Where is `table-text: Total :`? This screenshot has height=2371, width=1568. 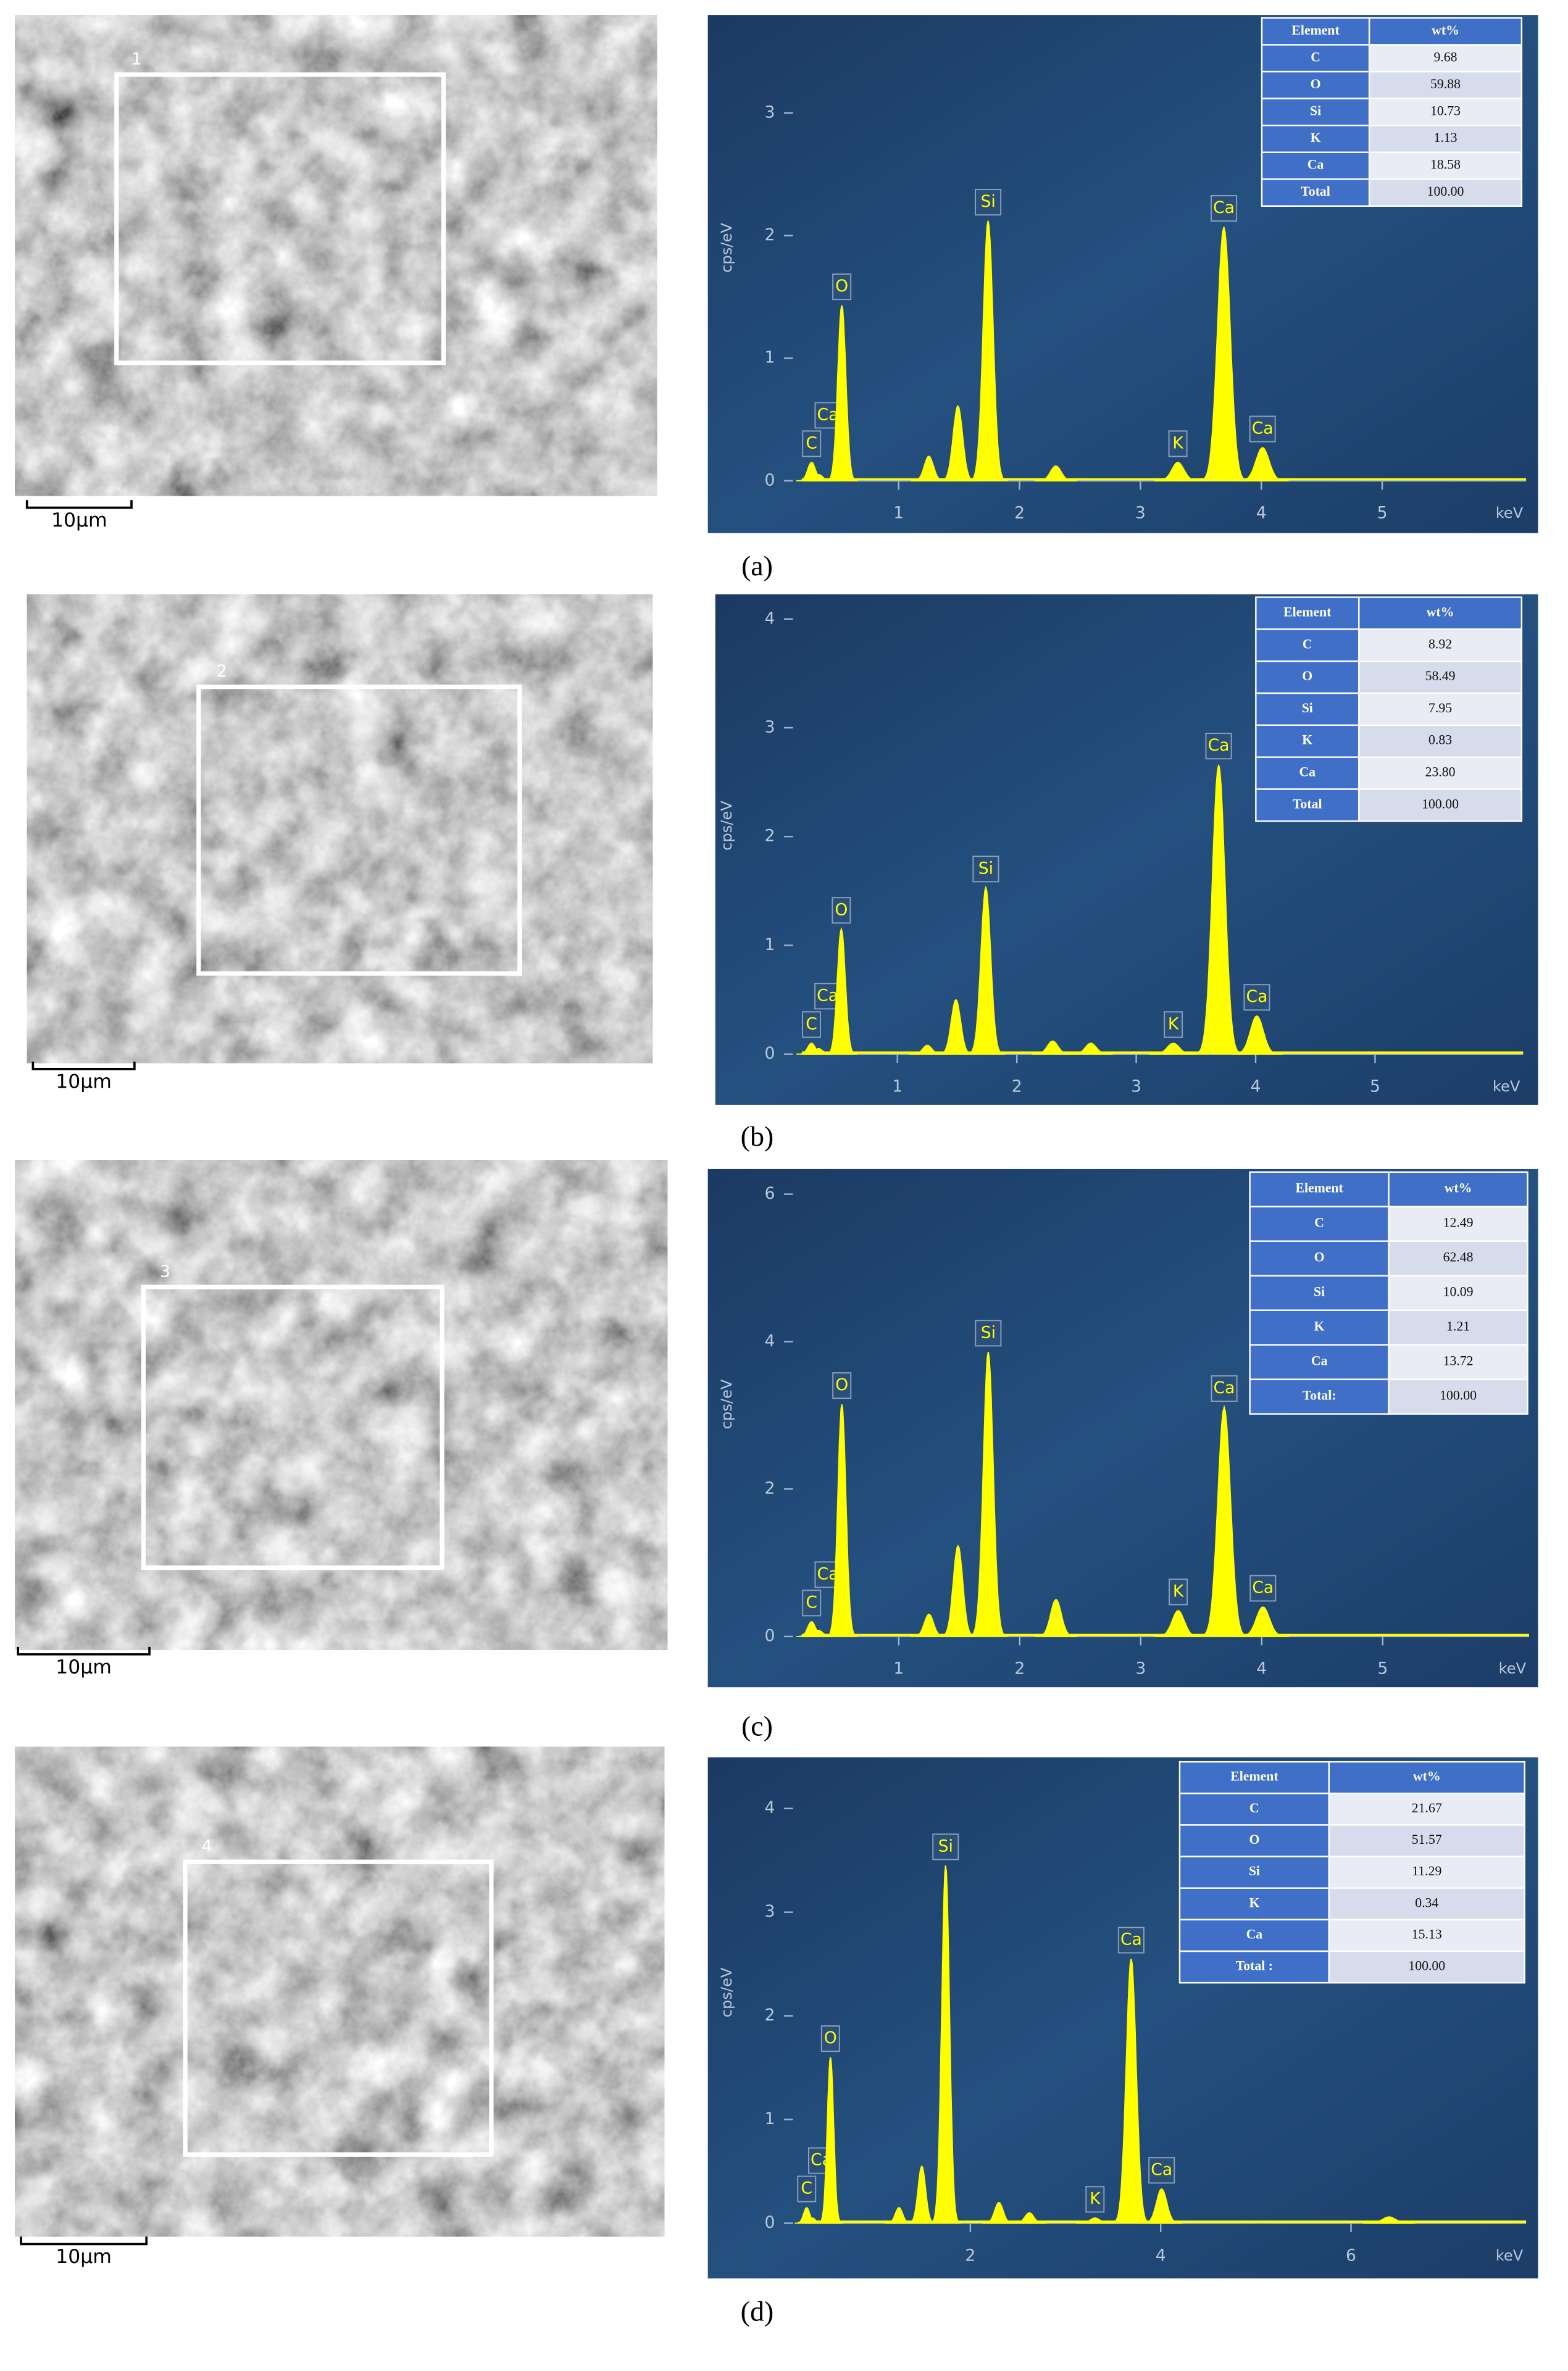 table-text: Total : is located at coordinates (1254, 1966).